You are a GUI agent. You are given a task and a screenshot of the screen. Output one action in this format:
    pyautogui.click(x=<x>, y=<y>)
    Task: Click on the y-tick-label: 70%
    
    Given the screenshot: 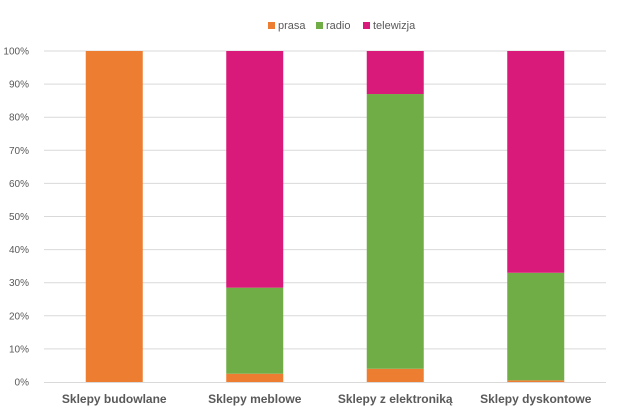 What is the action you would take?
    pyautogui.click(x=19, y=151)
    